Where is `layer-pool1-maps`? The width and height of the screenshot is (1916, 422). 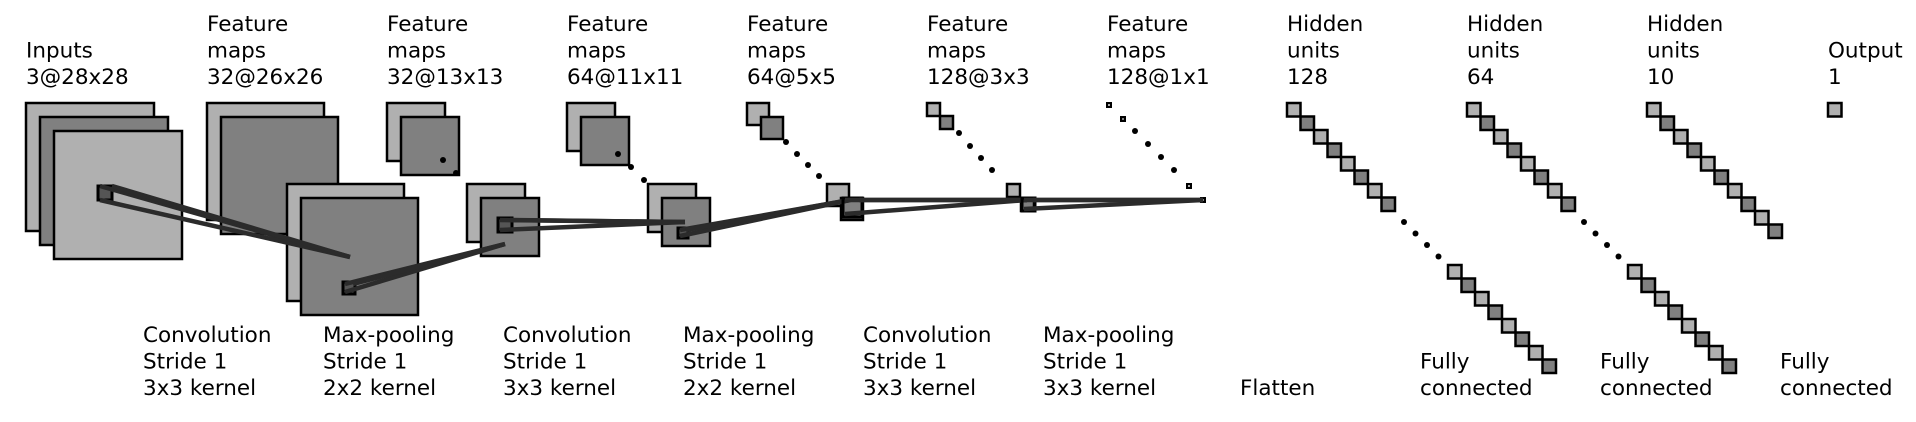
layer-pool1-maps is located at coordinates (423, 139).